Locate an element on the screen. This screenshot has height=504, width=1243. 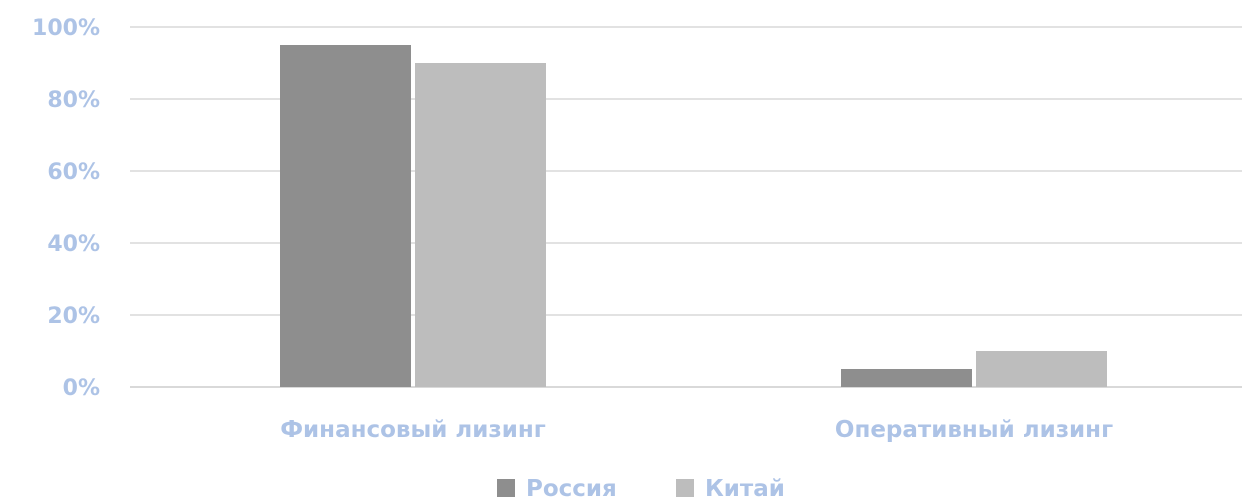
bar-china-operating is located at coordinates (1041, 369).